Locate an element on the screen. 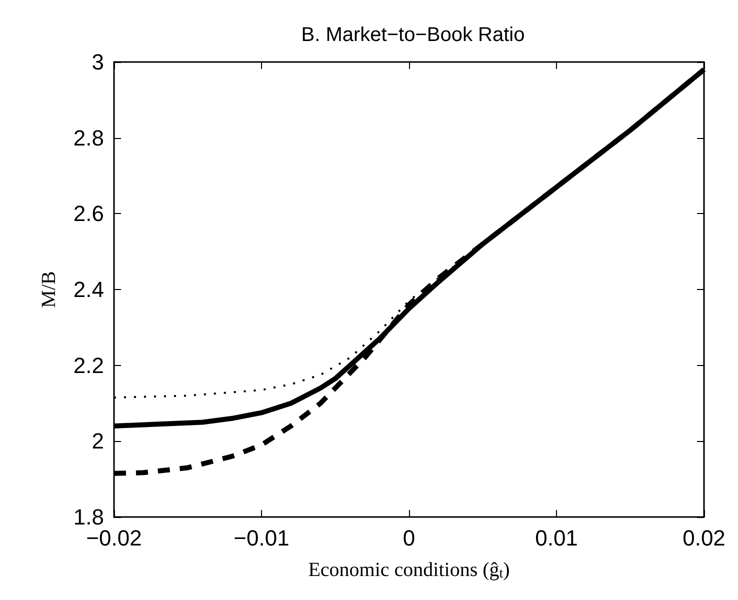  y-axis-title: M/B is located at coordinates (49, 289).